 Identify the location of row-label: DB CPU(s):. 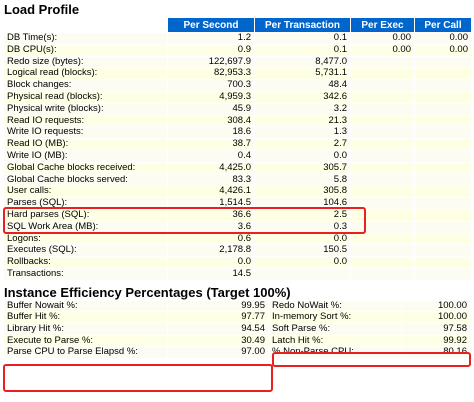
(85, 50).